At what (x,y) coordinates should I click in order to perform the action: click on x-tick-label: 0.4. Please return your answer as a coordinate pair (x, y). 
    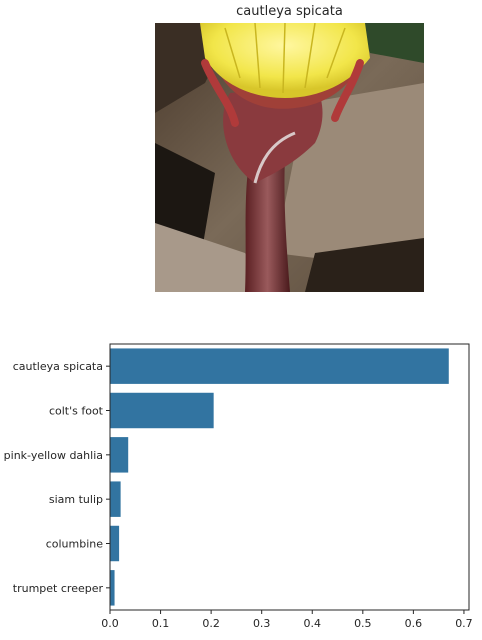
    Looking at the image, I should click on (313, 623).